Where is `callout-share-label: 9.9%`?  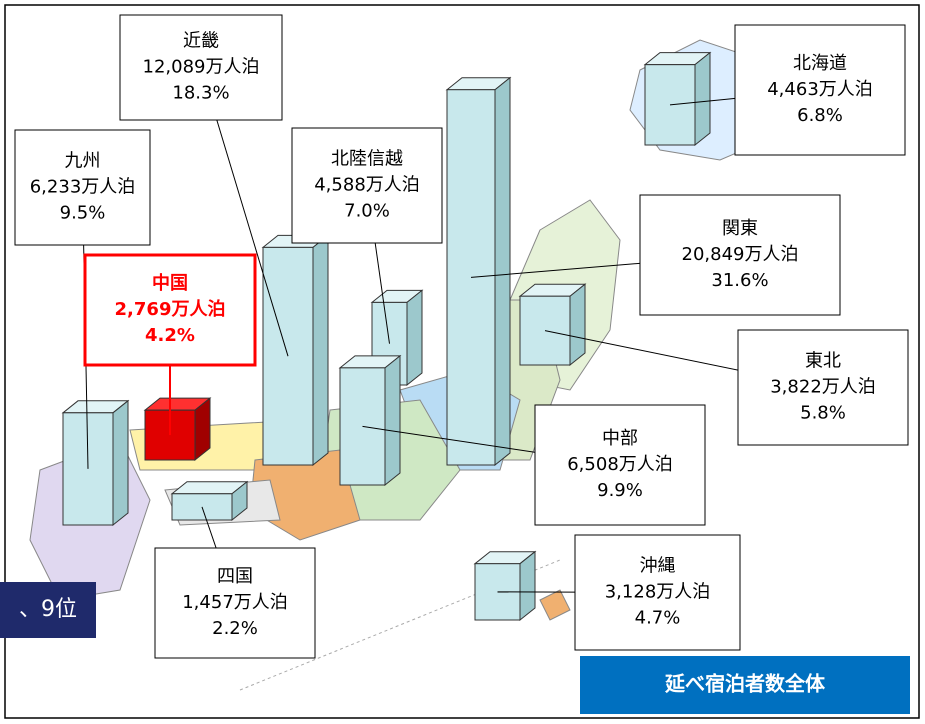 callout-share-label: 9.9% is located at coordinates (620, 490).